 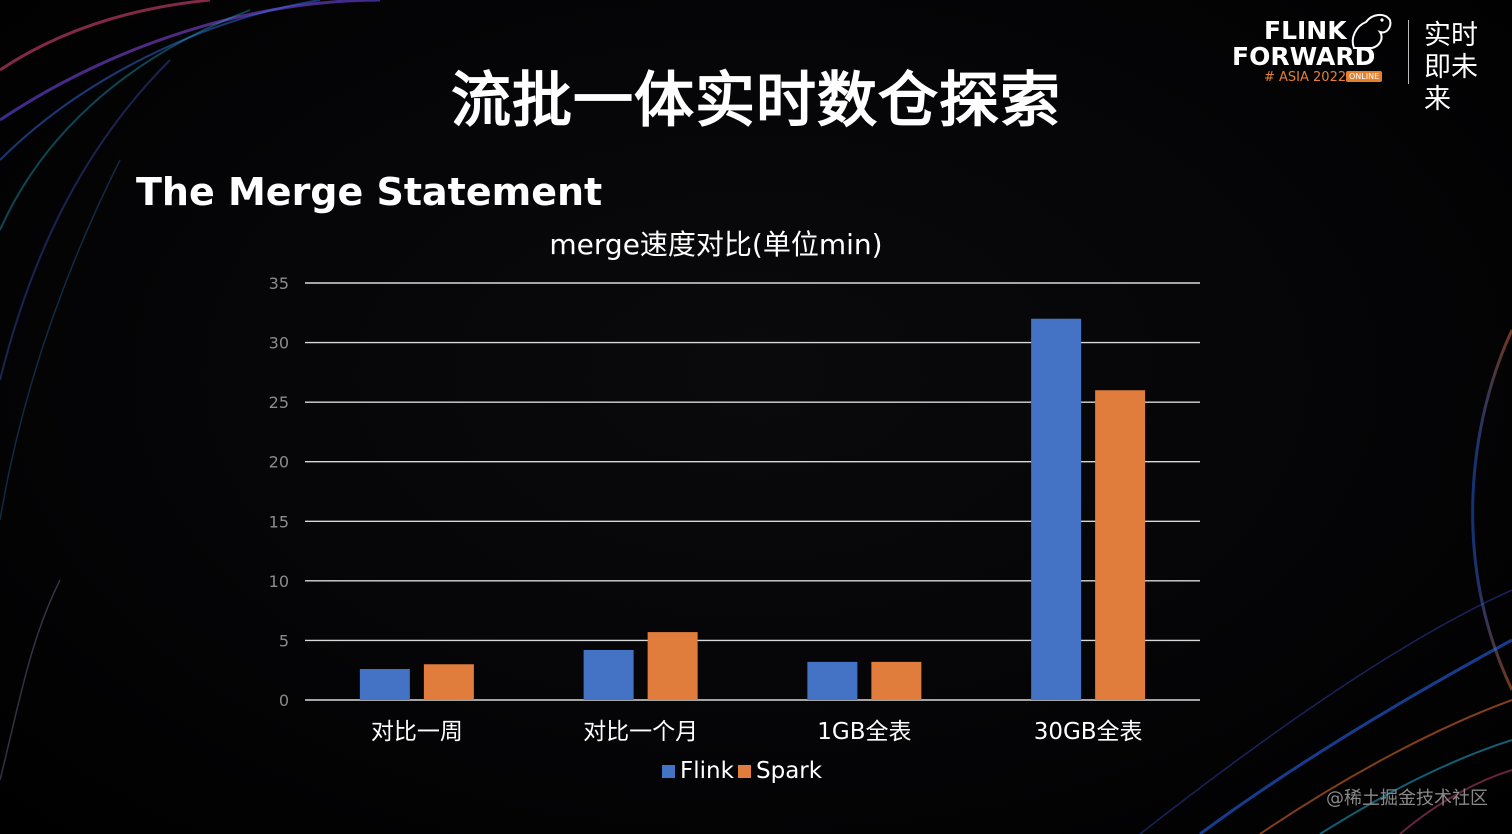 I want to click on legend-swatch-flink, so click(x=668, y=771).